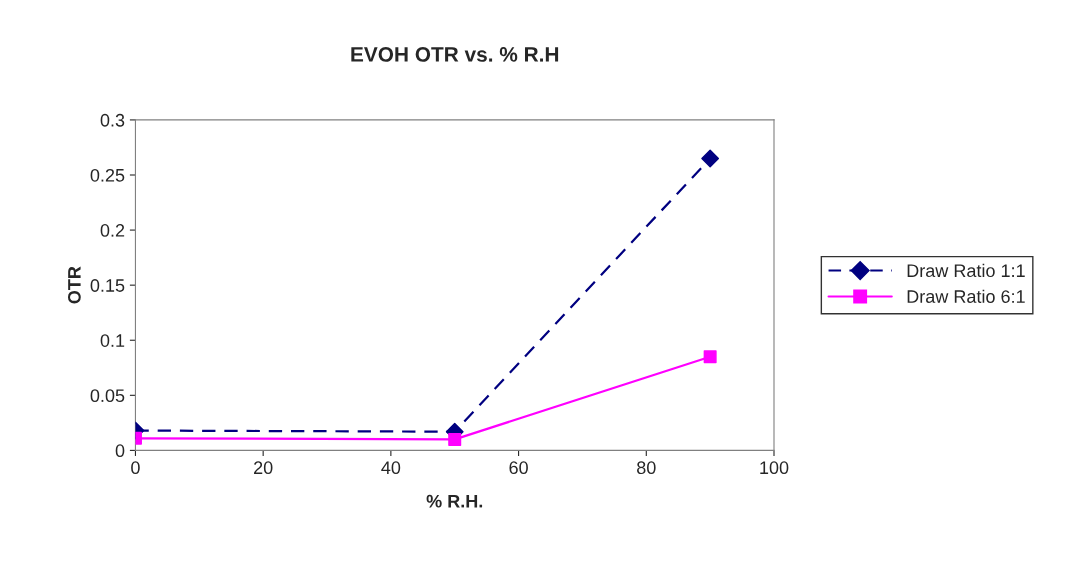  Describe the element at coordinates (120, 451) in the screenshot. I see `y-tick-label: 0` at that location.